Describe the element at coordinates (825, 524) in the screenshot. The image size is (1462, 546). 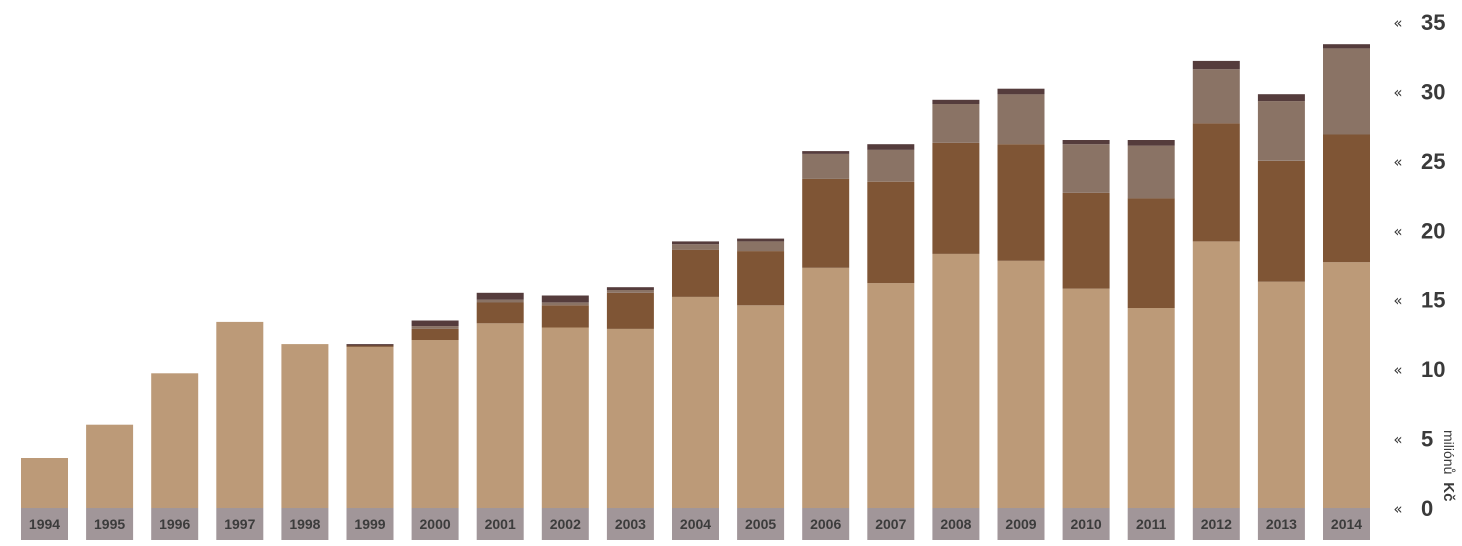
I see `x-tick-label-2006: 2006` at that location.